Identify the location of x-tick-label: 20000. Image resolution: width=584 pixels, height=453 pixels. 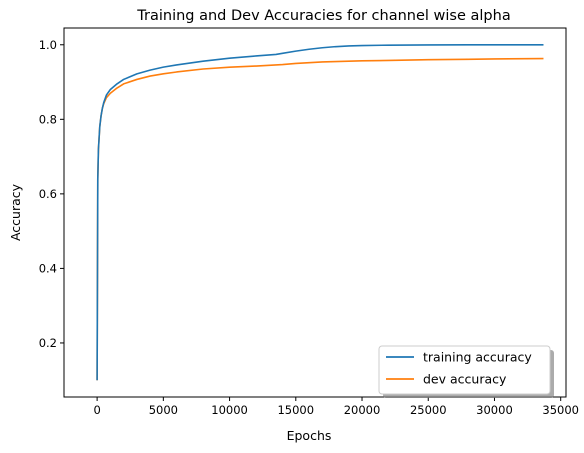
(362, 410).